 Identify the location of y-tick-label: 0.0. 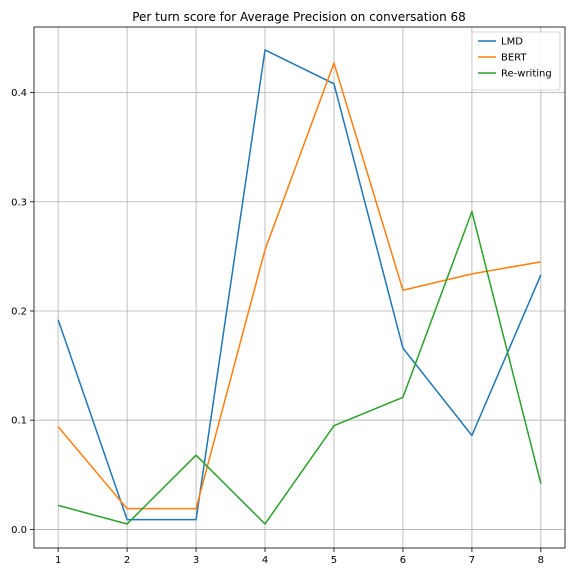
(19, 530).